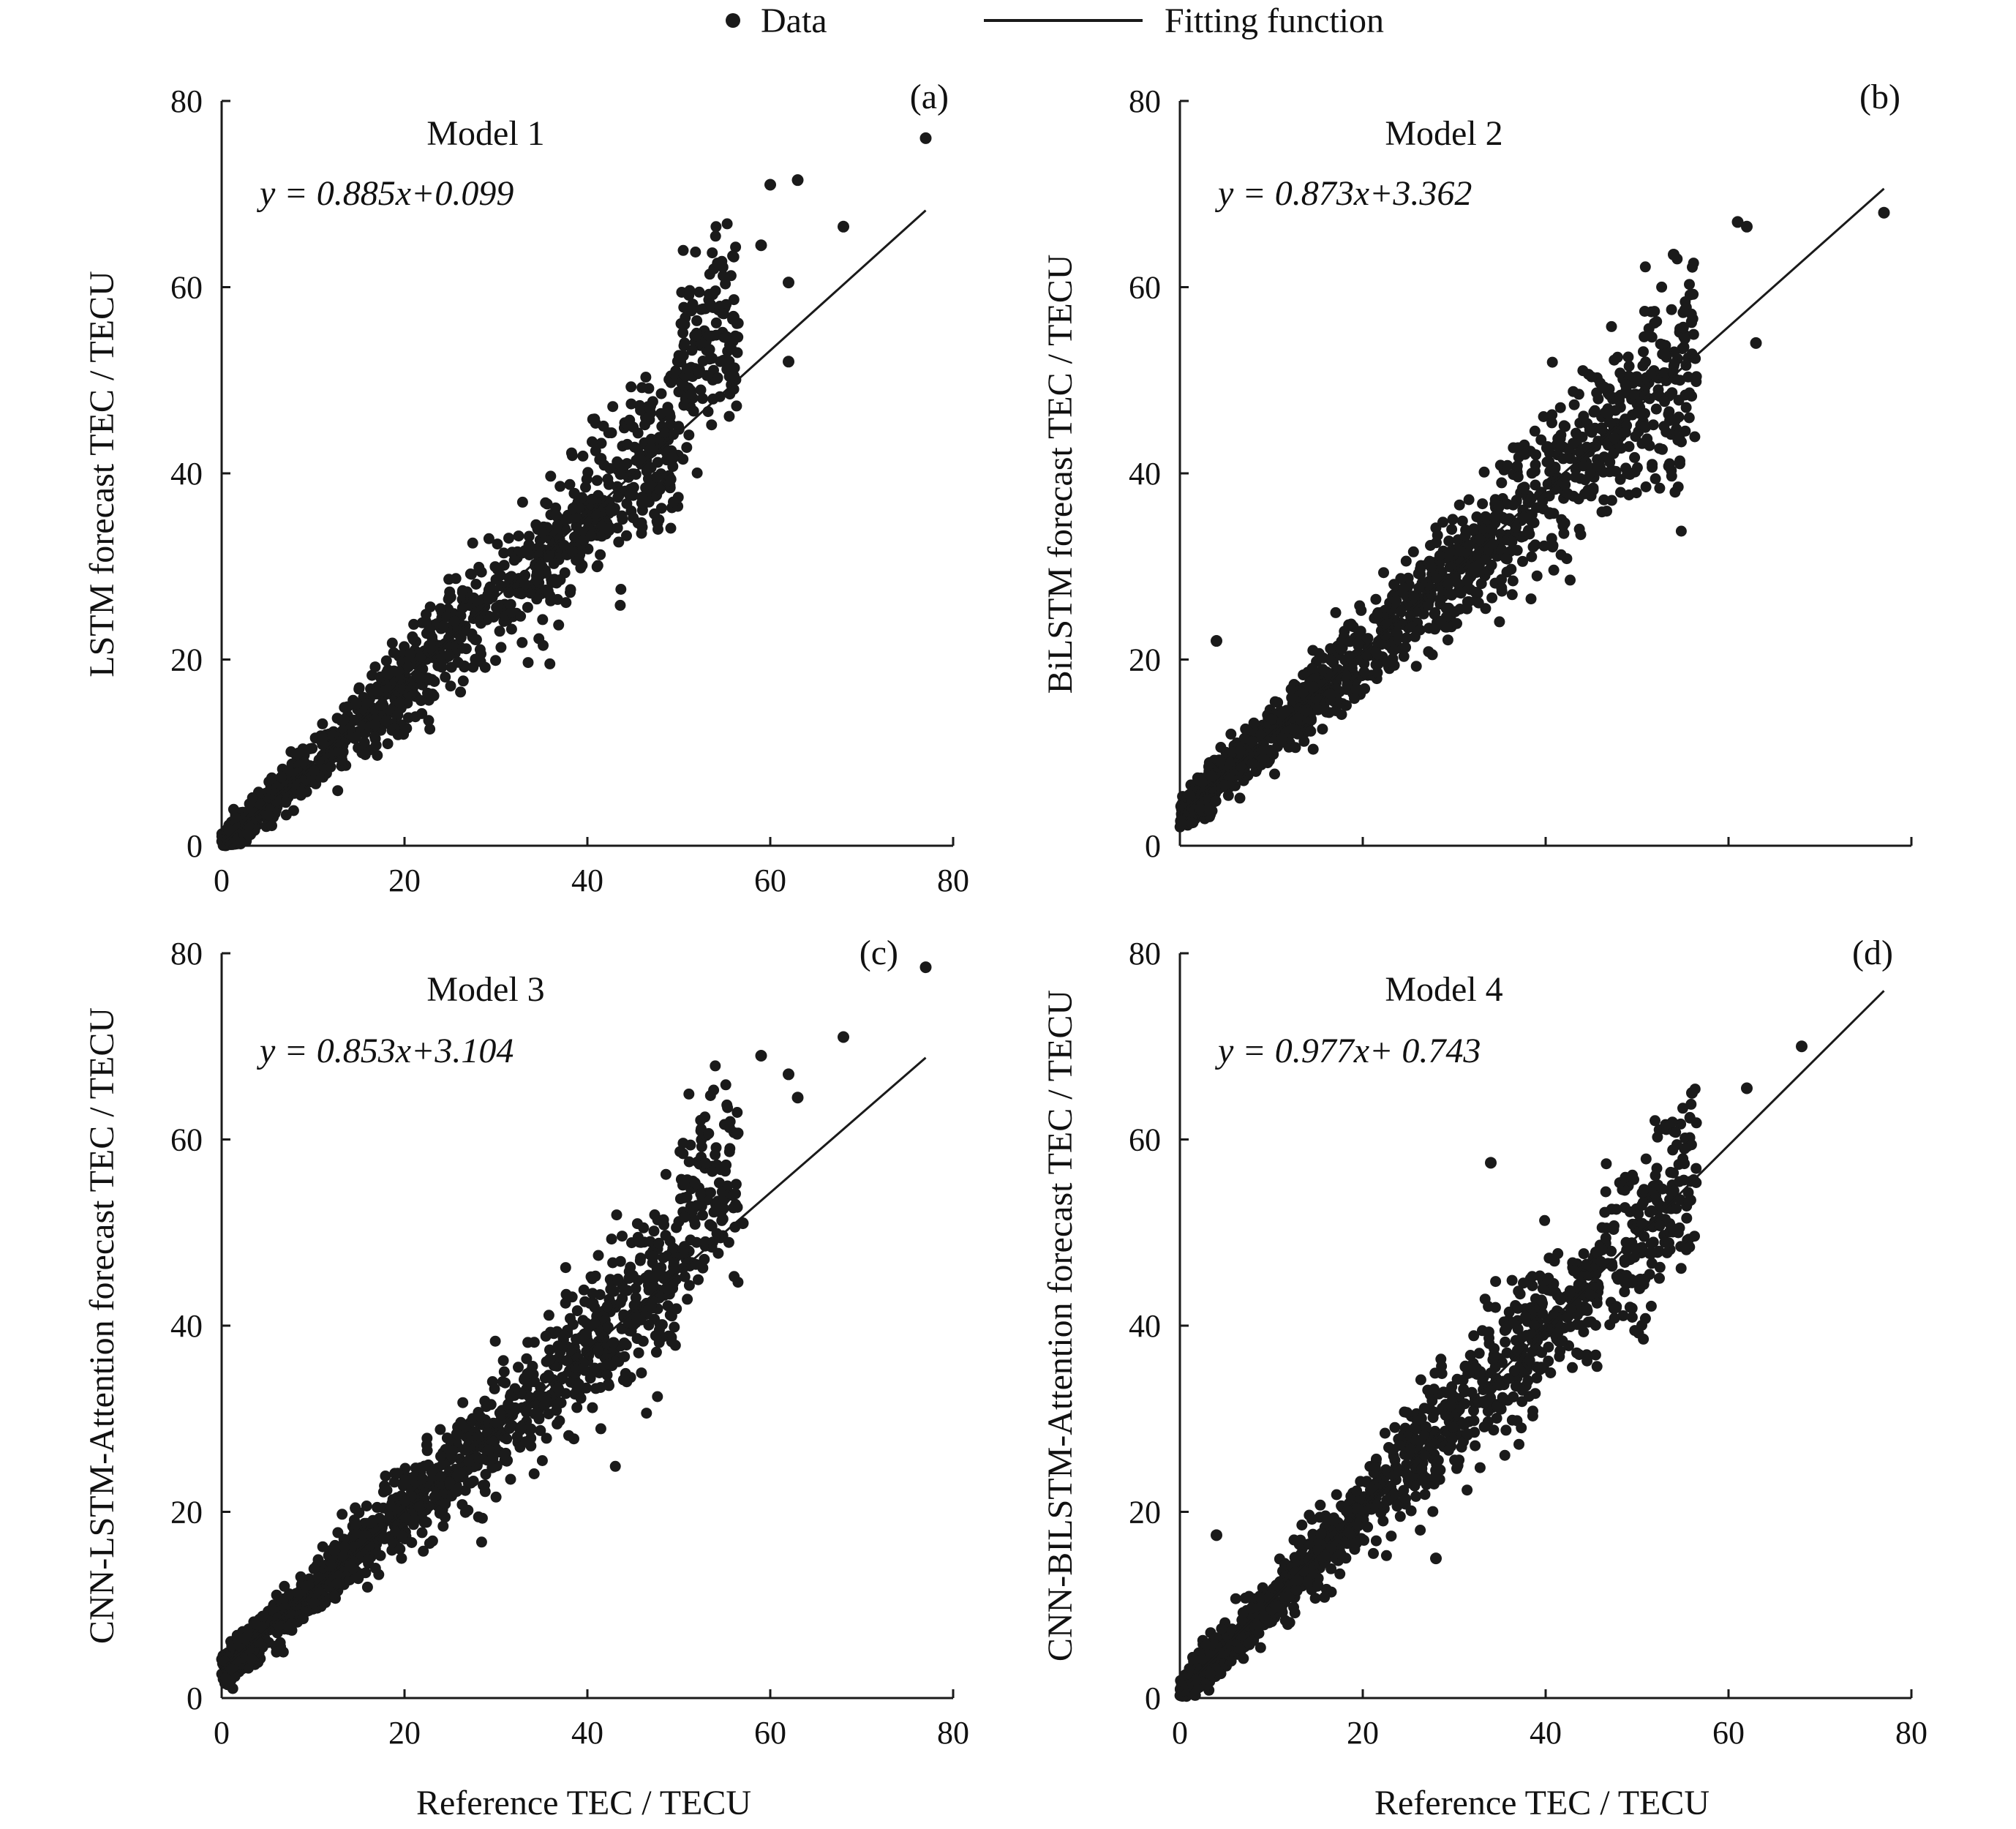 The width and height of the screenshot is (2016, 1829). What do you see at coordinates (733, 21) in the screenshot?
I see `legend-data-marker` at bounding box center [733, 21].